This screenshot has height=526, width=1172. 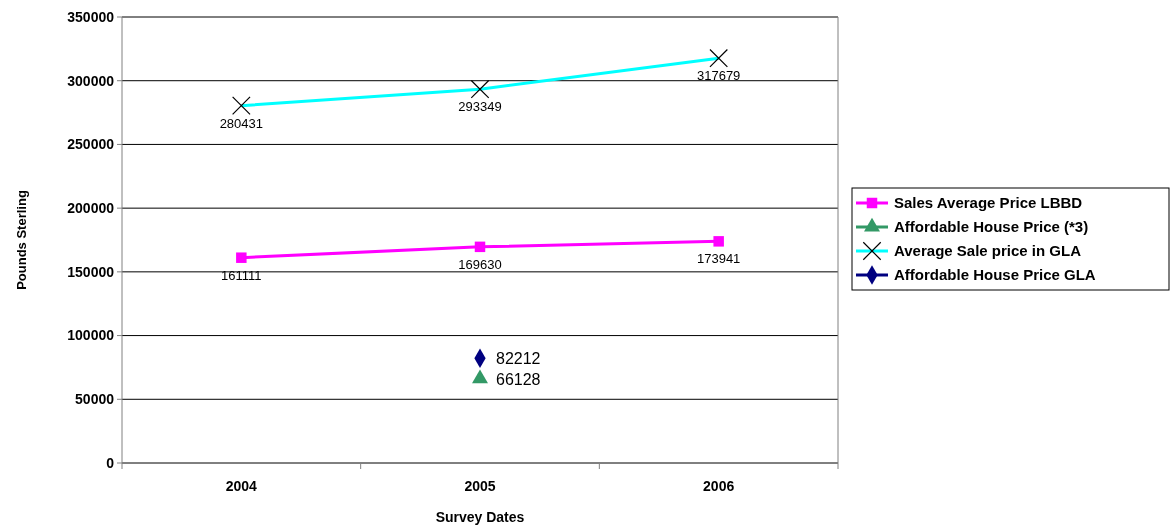 I want to click on data-label: 280431, so click(x=241, y=123).